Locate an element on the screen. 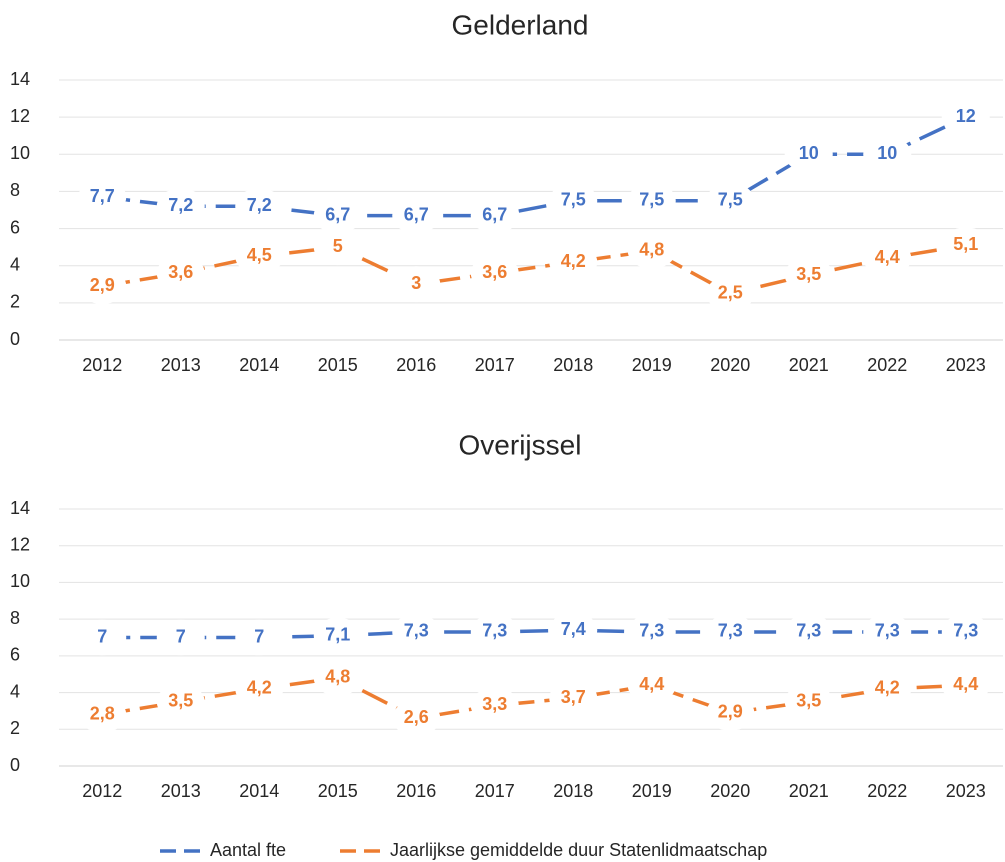 The height and width of the screenshot is (862, 1005). x-tick-label: 2015 is located at coordinates (338, 365).